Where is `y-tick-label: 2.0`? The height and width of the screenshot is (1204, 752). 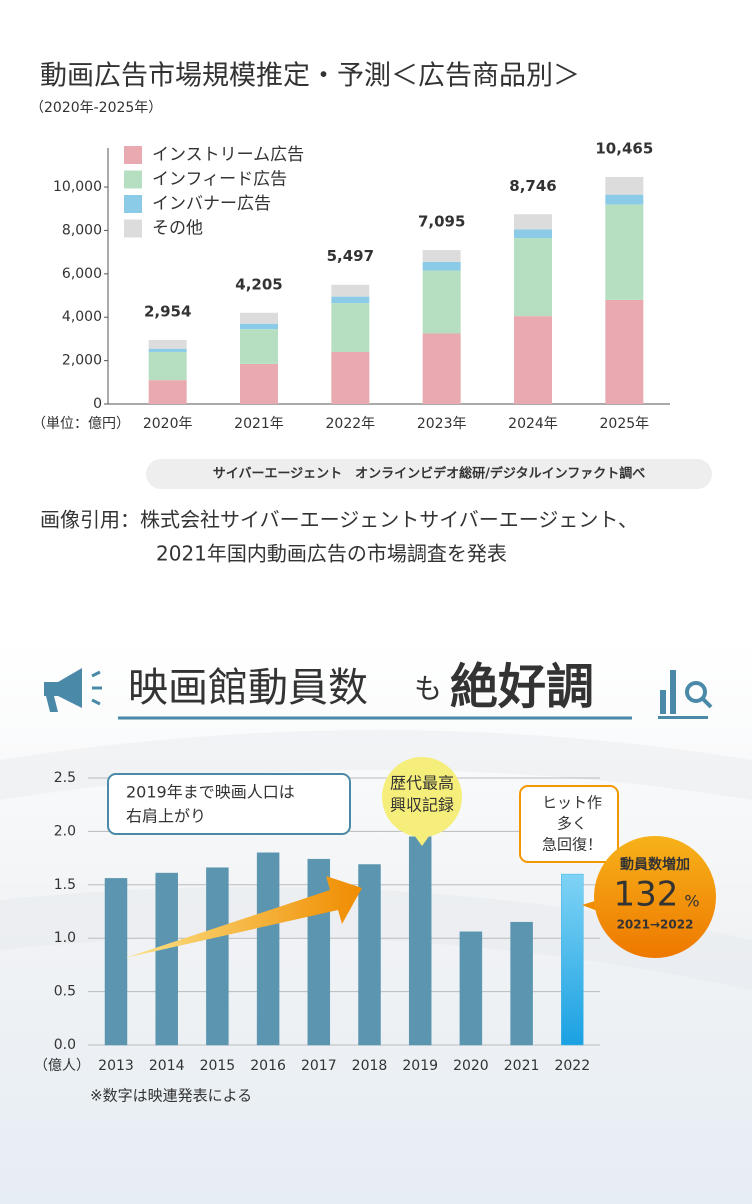
y-tick-label: 2.0 is located at coordinates (65, 831).